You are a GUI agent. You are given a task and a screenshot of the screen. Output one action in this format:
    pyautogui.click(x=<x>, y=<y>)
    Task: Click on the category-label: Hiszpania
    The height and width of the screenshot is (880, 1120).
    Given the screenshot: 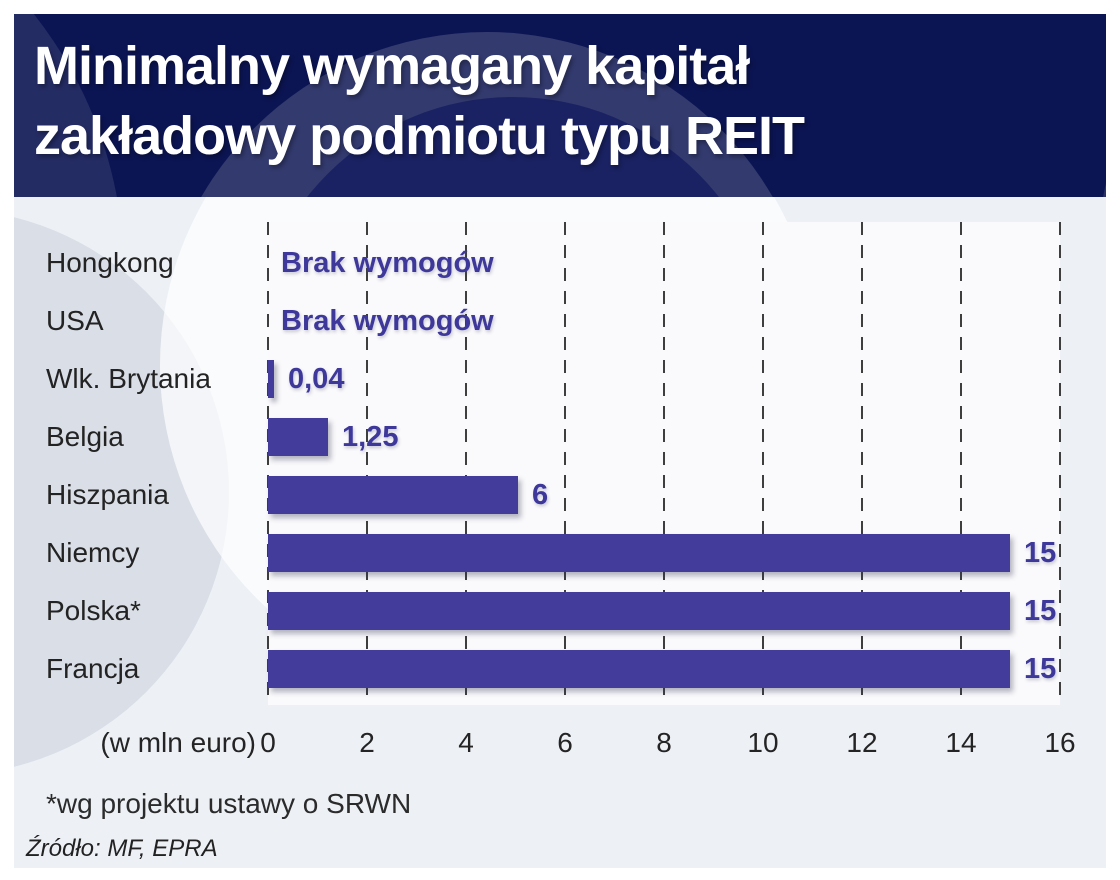 What is the action you would take?
    pyautogui.click(x=107, y=494)
    